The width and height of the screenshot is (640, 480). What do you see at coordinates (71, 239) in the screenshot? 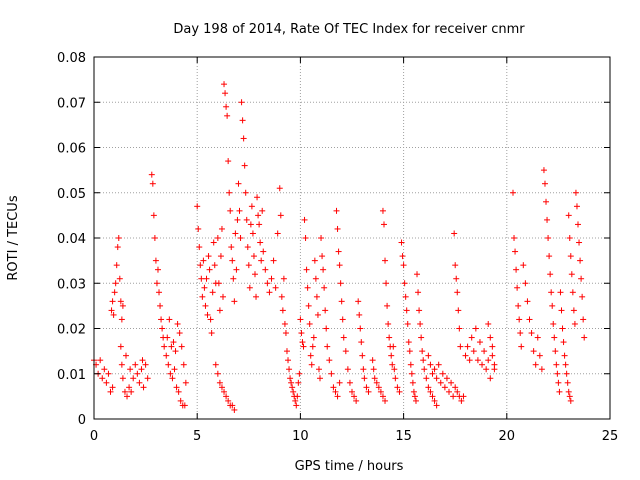
I see `y-tick-label: 0.04` at bounding box center [71, 239].